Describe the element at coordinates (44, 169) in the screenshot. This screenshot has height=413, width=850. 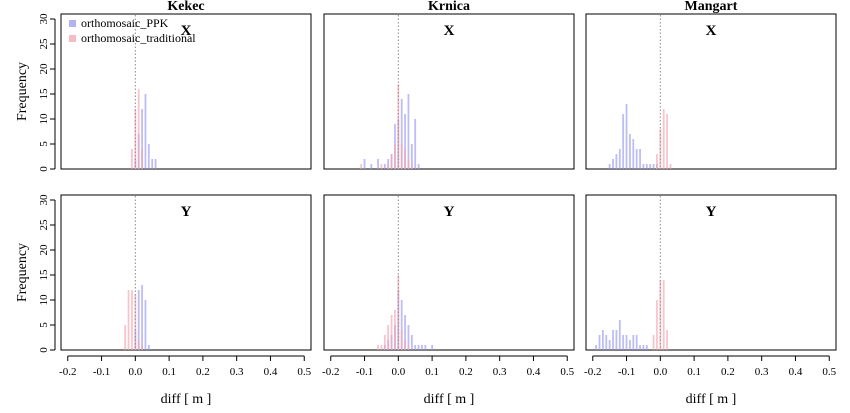
I see `y-tick-label: 0` at that location.